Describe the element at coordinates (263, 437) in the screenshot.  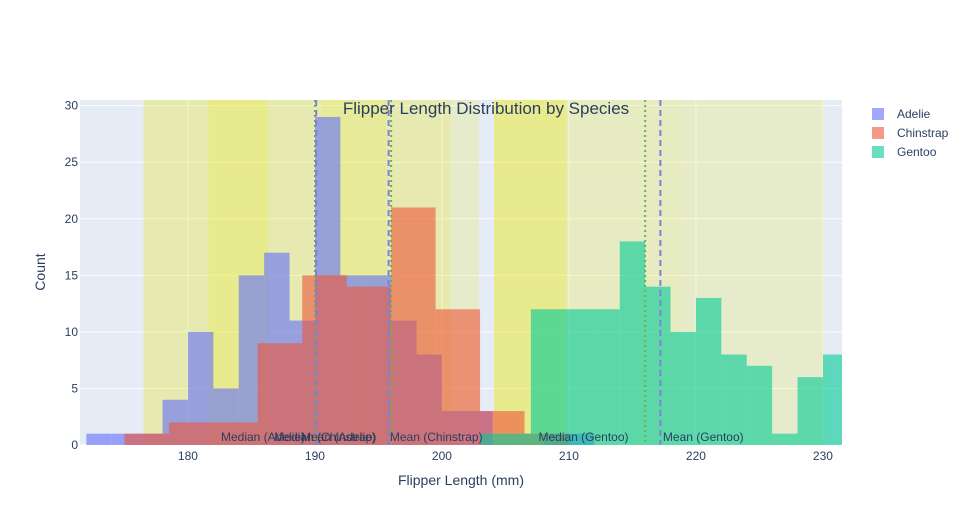
I see `reference-line-label: Median (Adelie)` at that location.